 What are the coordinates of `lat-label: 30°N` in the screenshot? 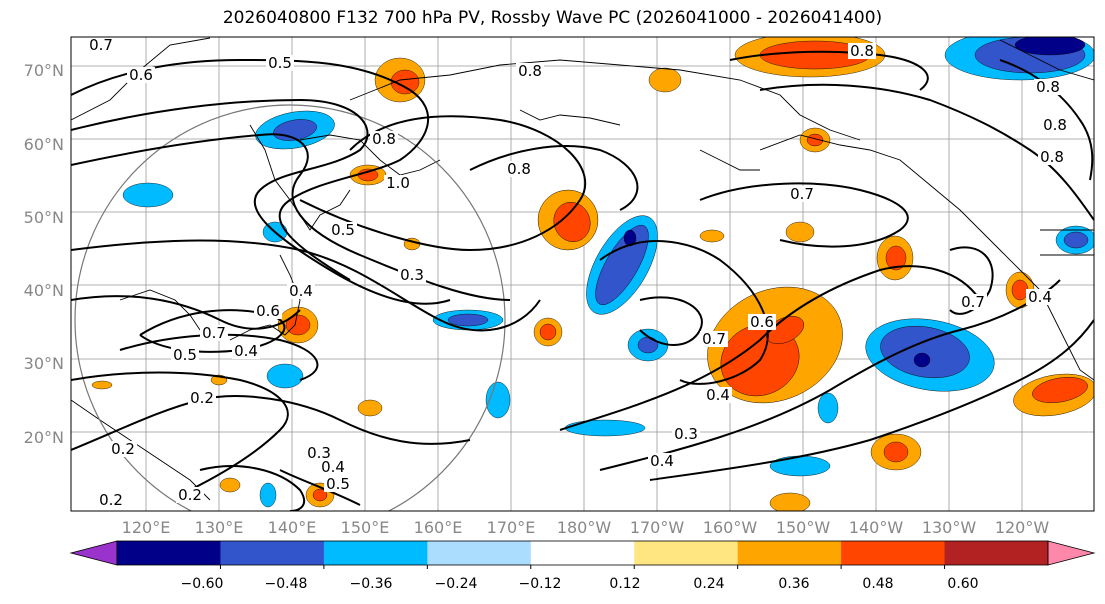 It's located at (43, 363).